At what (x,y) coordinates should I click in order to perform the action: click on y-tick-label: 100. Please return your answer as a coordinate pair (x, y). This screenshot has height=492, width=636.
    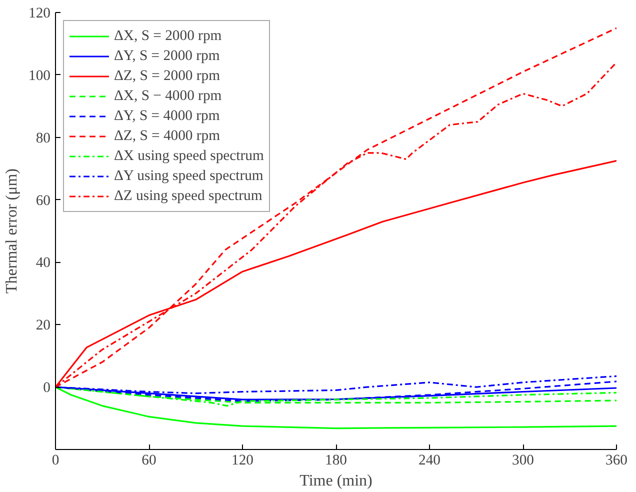
    Looking at the image, I should click on (39, 76).